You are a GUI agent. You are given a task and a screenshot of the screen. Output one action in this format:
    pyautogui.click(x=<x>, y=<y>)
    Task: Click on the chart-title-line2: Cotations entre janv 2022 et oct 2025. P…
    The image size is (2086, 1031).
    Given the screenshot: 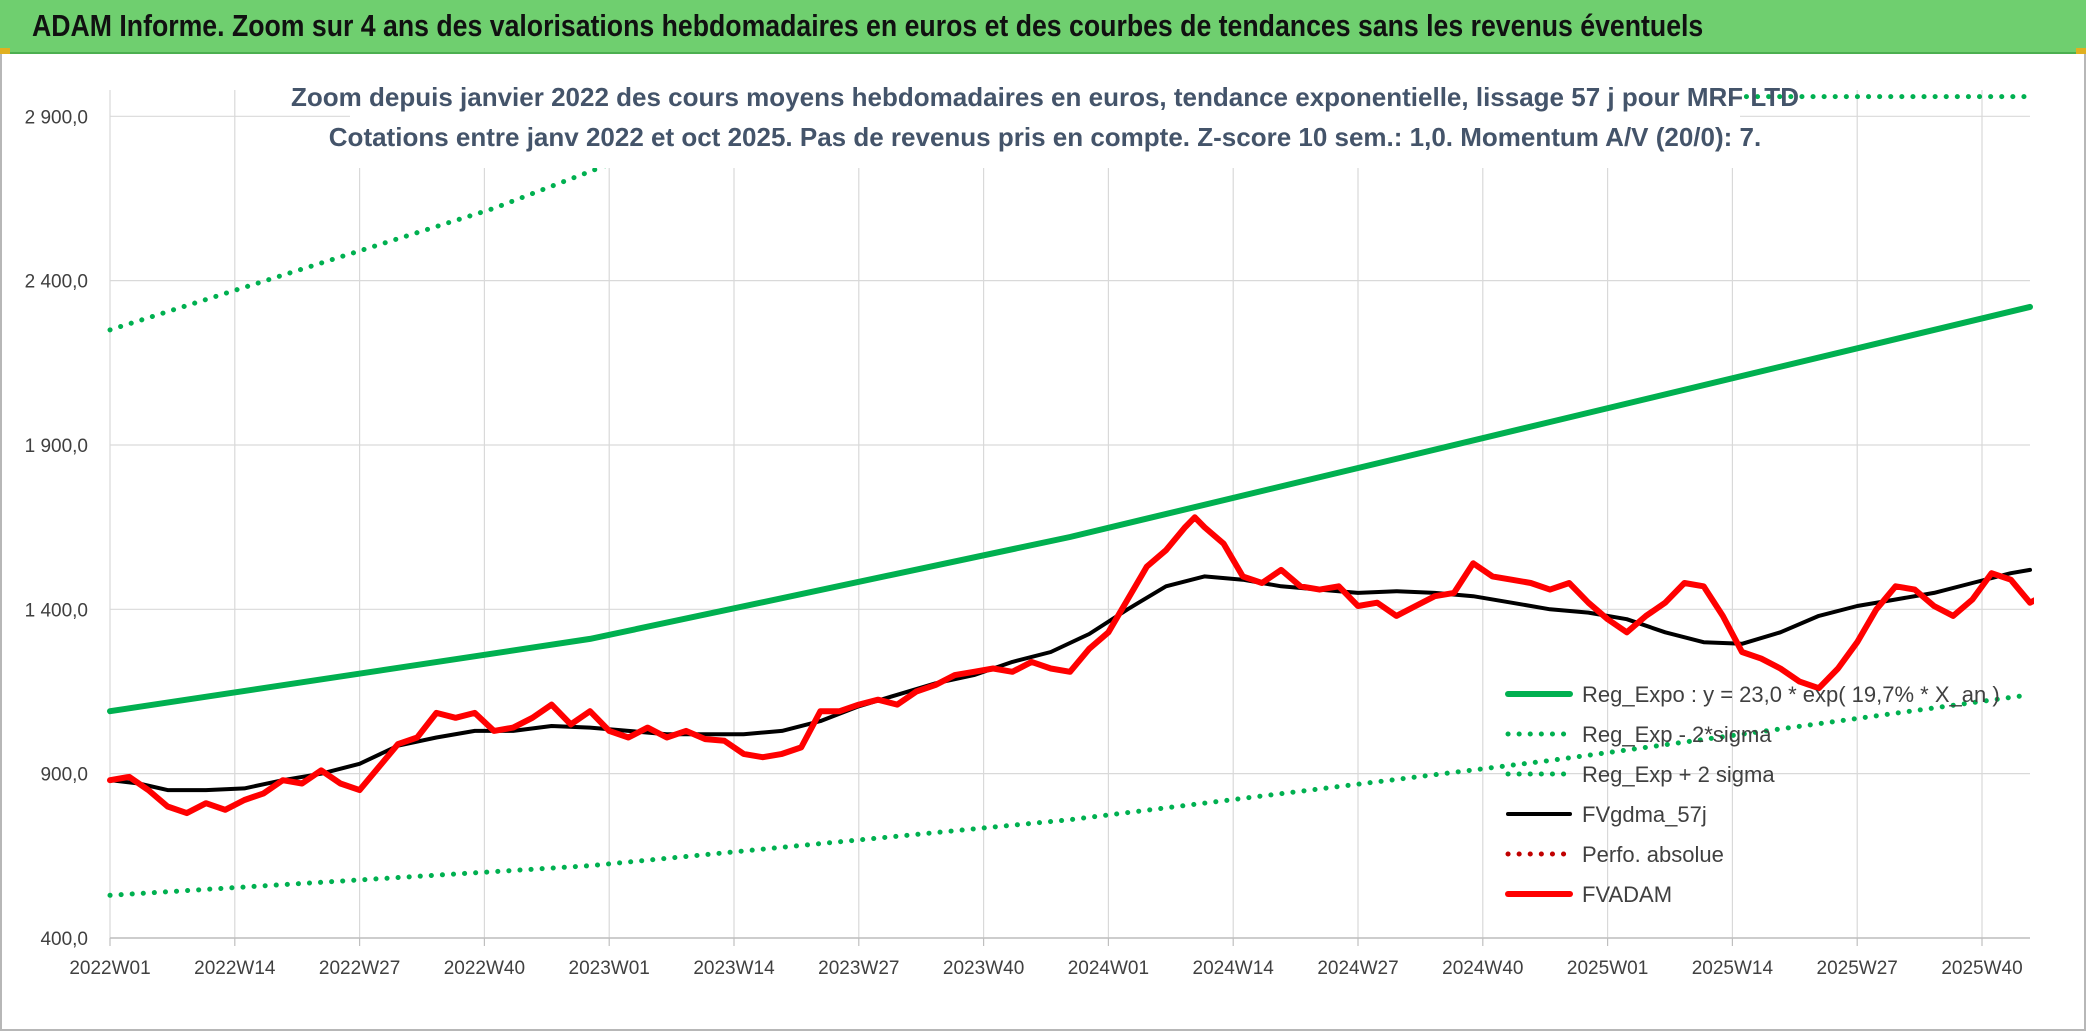 What is the action you would take?
    pyautogui.click(x=1045, y=137)
    